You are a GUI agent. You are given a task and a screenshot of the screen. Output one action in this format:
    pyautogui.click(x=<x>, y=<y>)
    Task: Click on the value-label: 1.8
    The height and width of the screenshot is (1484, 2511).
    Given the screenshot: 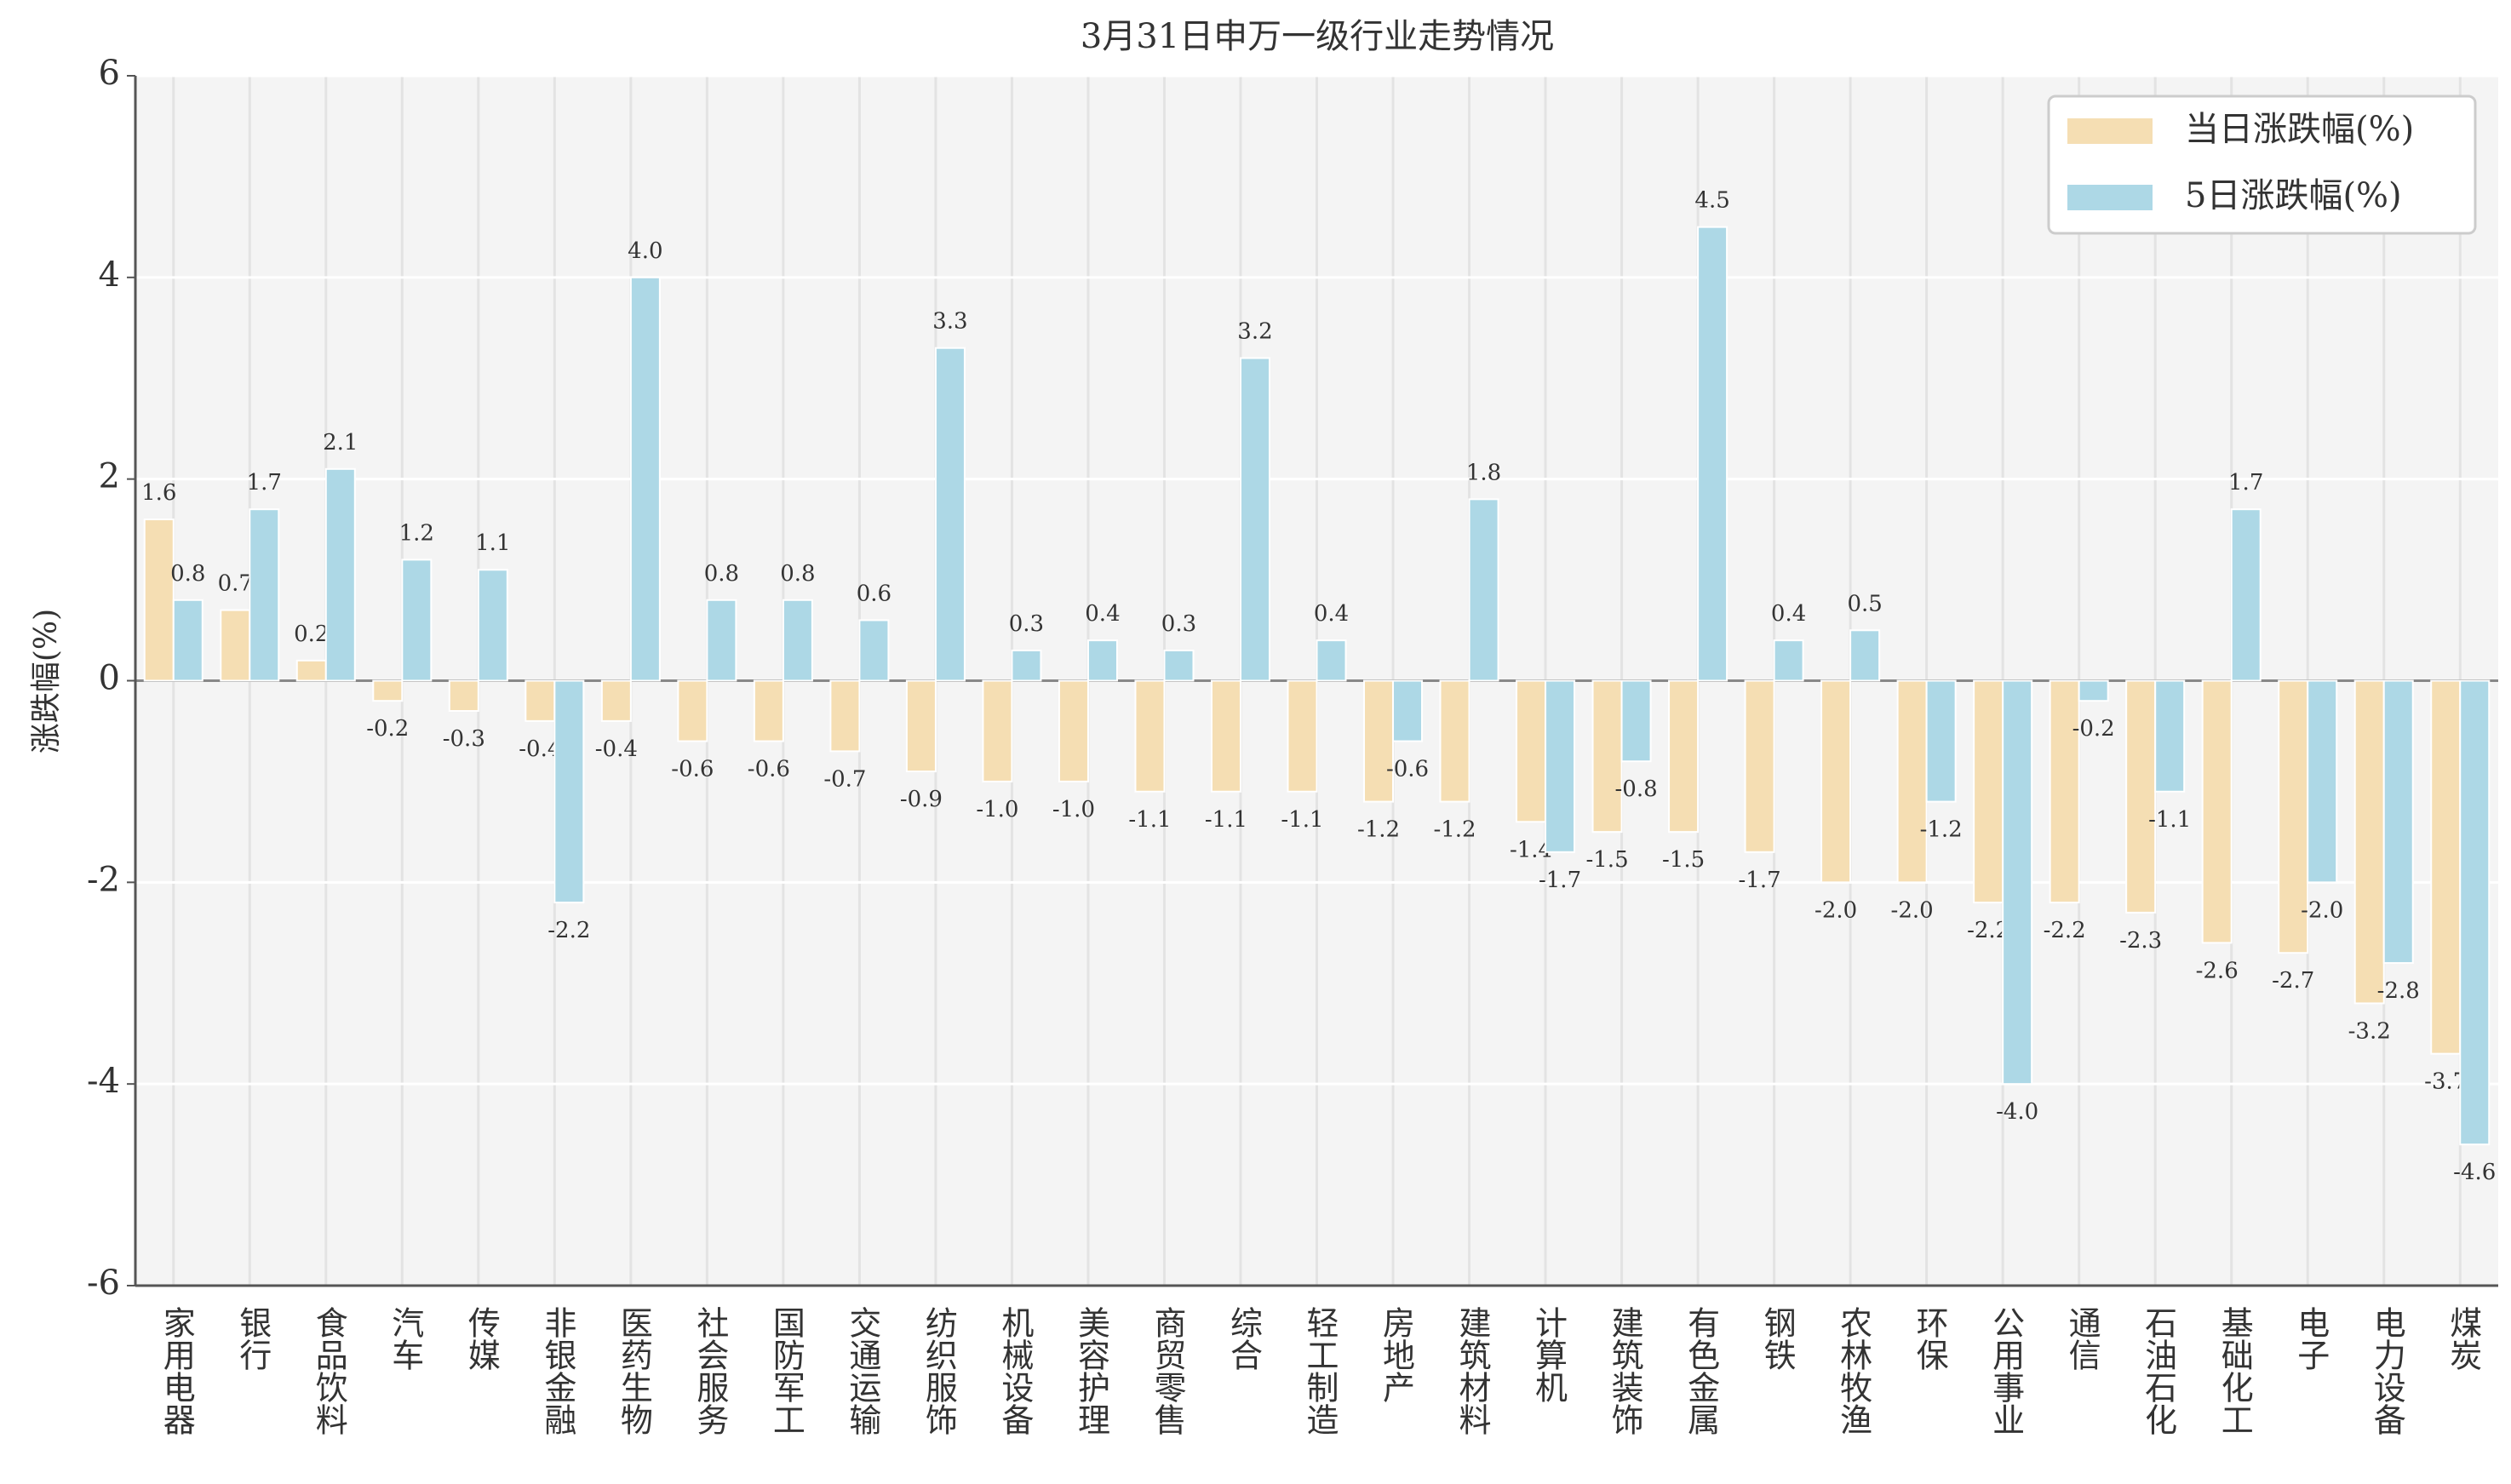 What is the action you would take?
    pyautogui.click(x=1483, y=472)
    